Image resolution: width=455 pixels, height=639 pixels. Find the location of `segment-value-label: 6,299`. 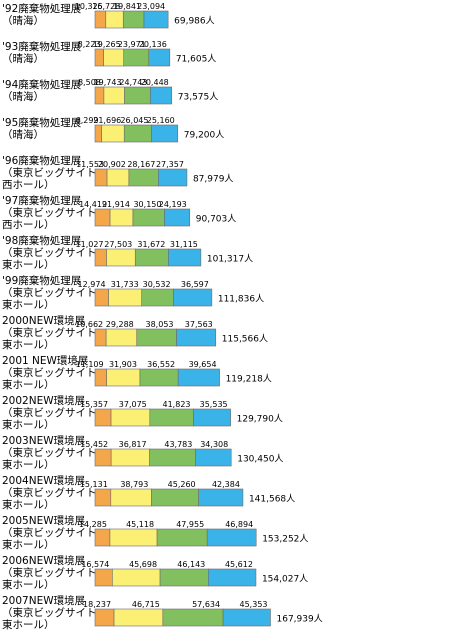

segment-value-label: 6,299 is located at coordinates (87, 120).